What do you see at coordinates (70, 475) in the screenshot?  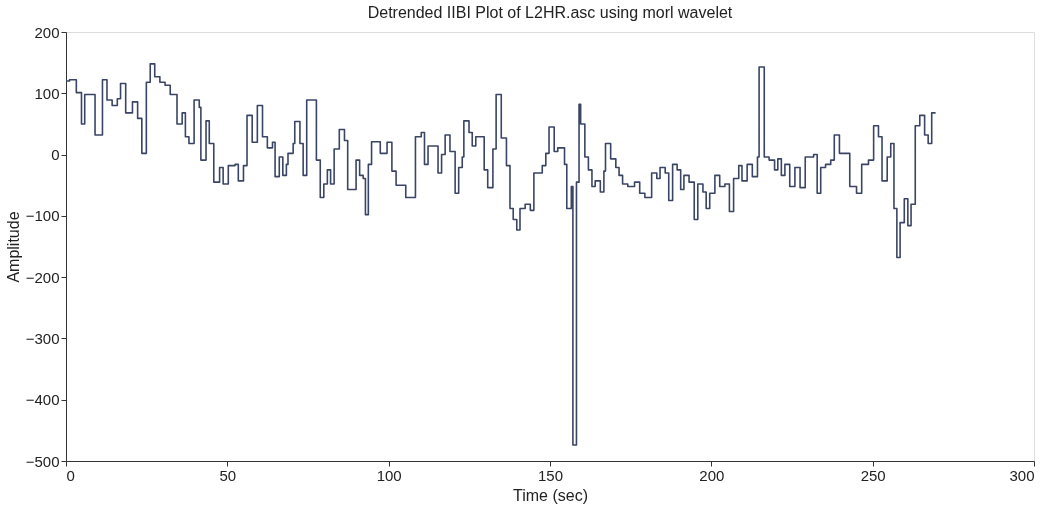 I see `x-tick-label: 0` at bounding box center [70, 475].